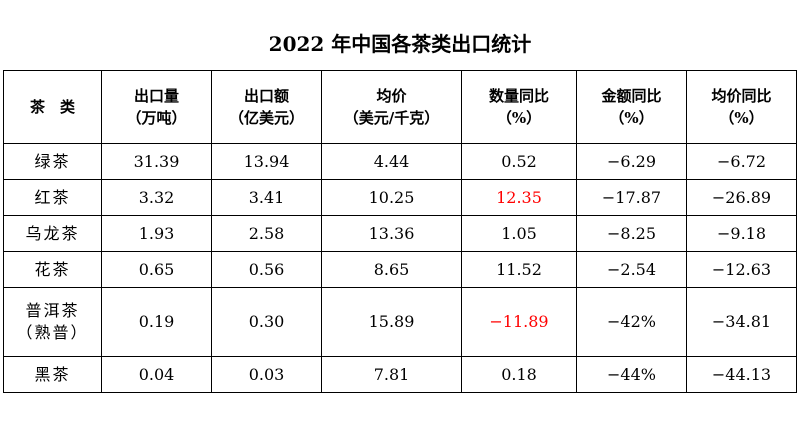 This screenshot has width=800, height=433. Describe the element at coordinates (52, 161) in the screenshot. I see `cell-name: 绿茶` at that location.